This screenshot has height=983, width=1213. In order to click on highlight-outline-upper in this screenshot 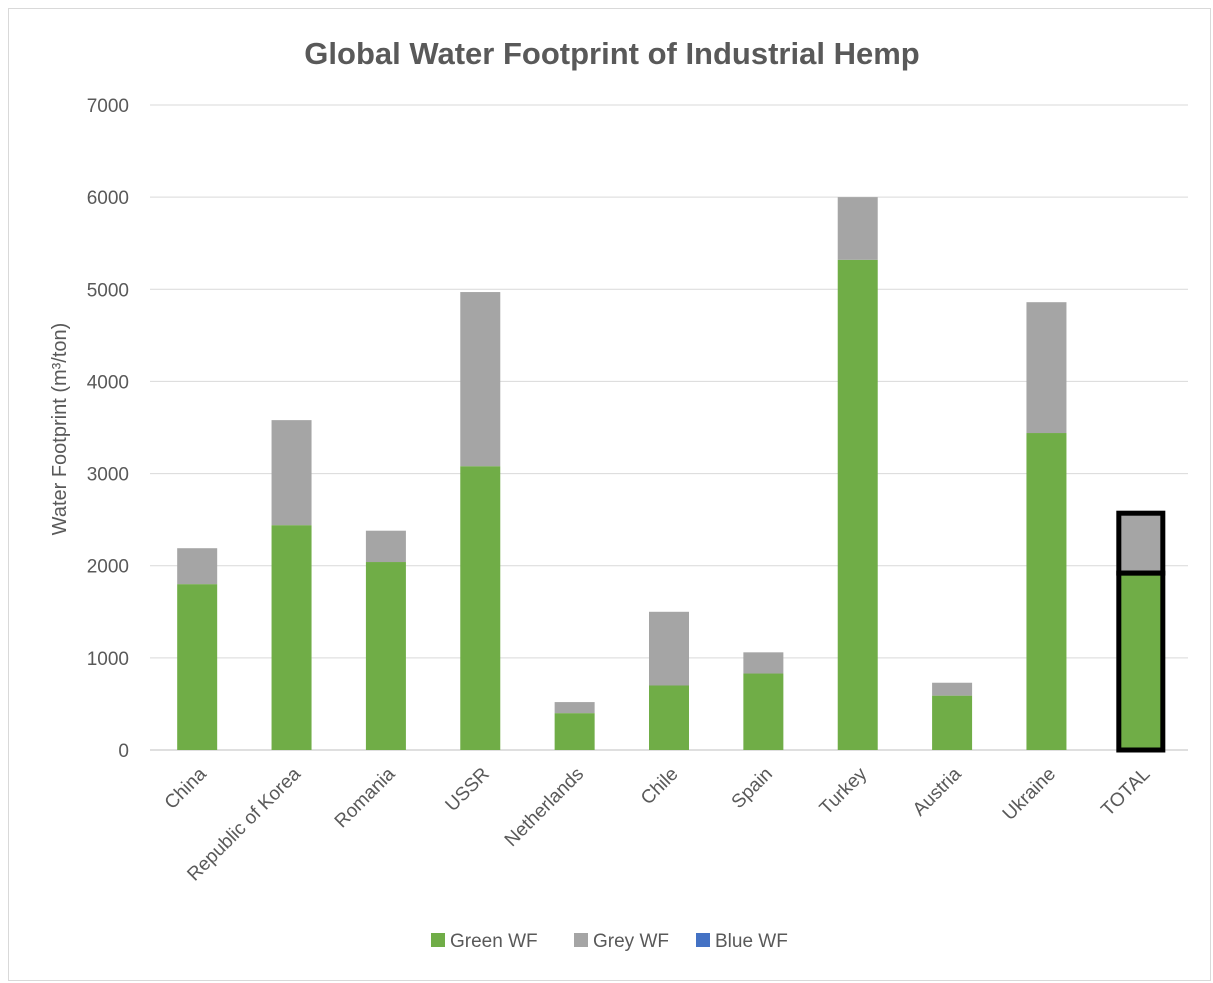, I will do `click(1141, 543)`.